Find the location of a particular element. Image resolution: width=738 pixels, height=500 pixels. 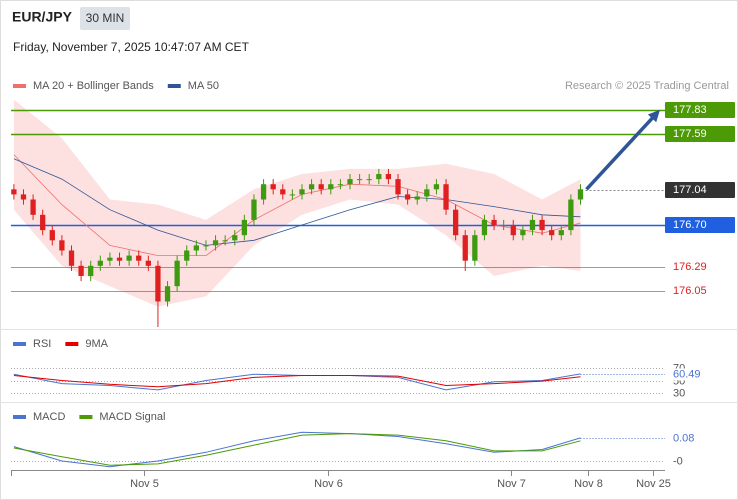

x-tick-label: Nov 25 is located at coordinates (653, 484).